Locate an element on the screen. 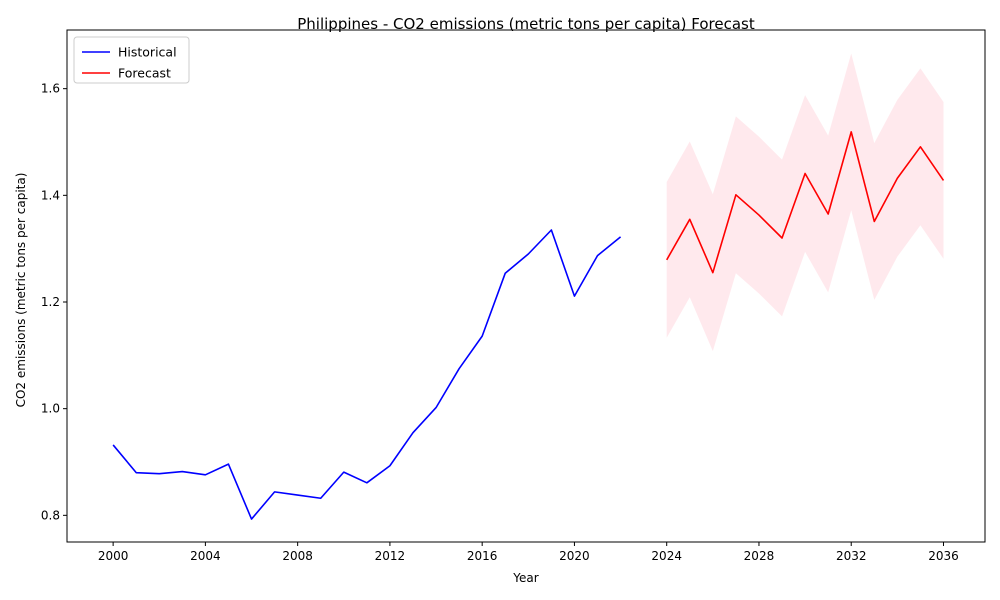 This screenshot has height=600, width=1000. x-tick-label: 2028 is located at coordinates (759, 556).